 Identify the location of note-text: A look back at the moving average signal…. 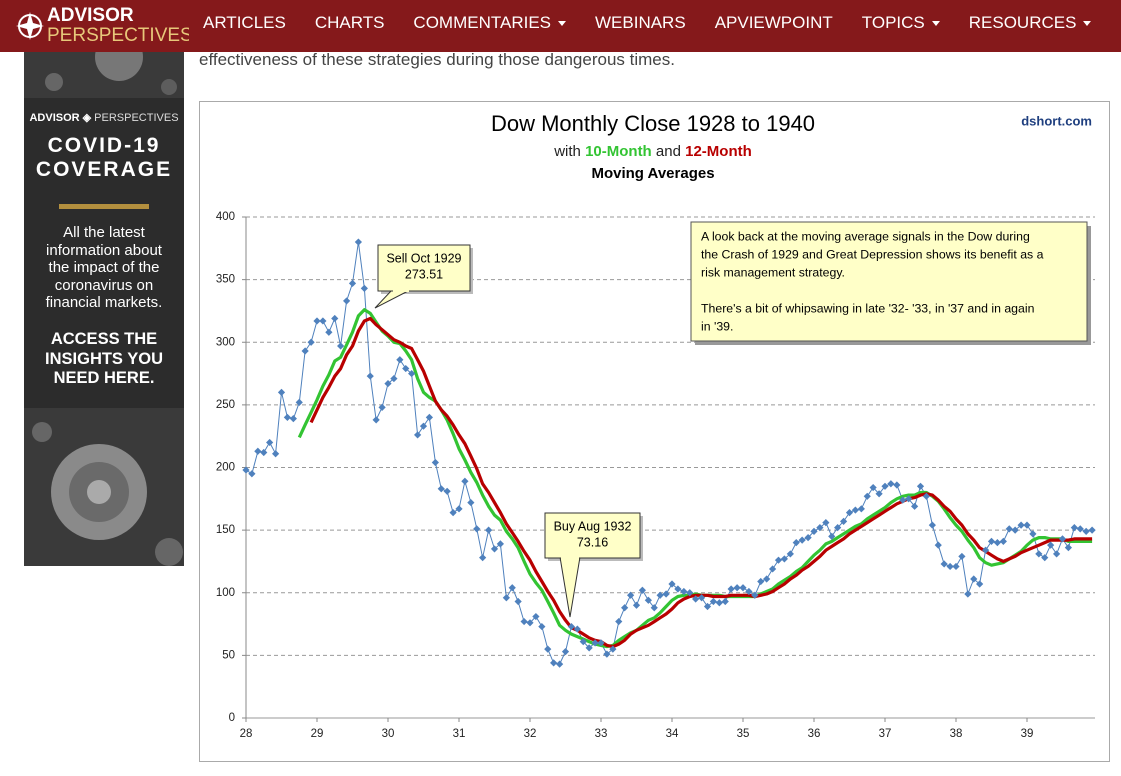
(865, 236).